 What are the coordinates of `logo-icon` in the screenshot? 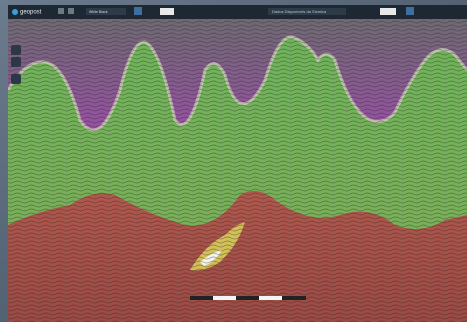 It's located at (15, 12).